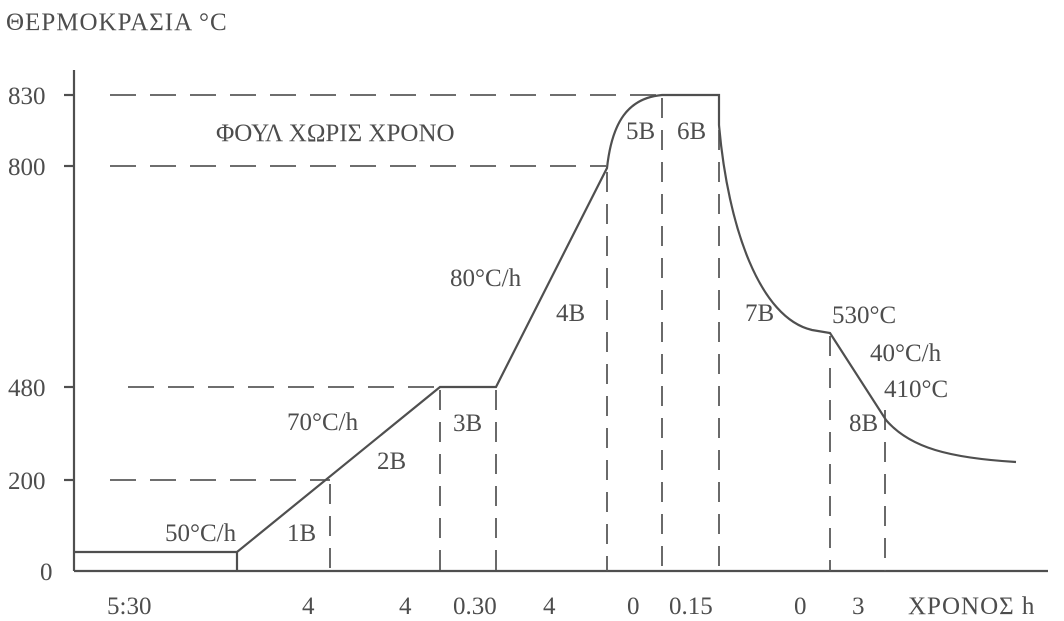 Image resolution: width=1064 pixels, height=621 pixels. I want to click on y-tick-label: 0, so click(46, 572).